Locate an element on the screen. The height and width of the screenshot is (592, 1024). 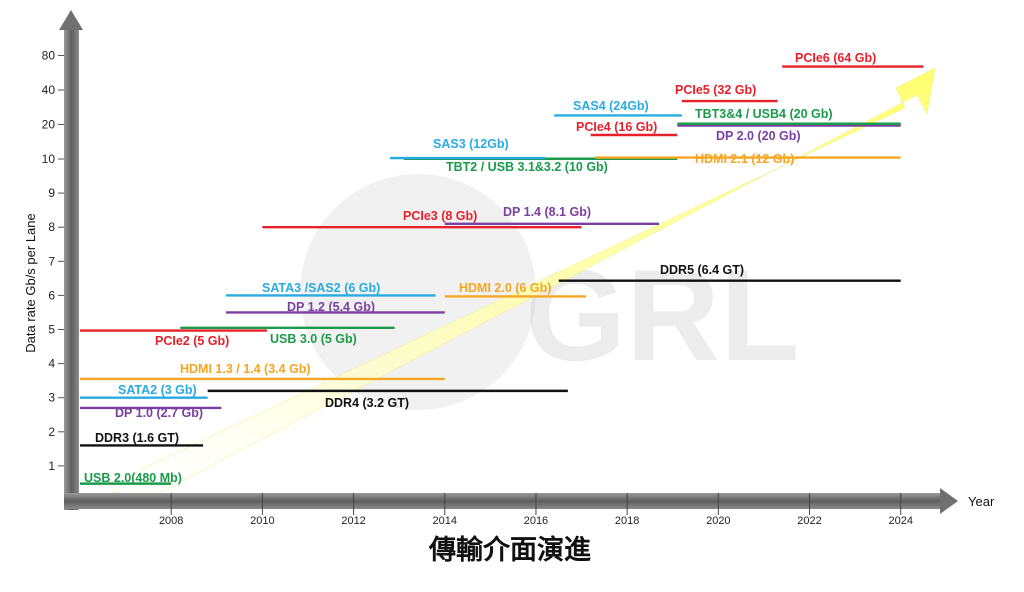
series-label: DP 1.2 (5.4 Gb) is located at coordinates (331, 307).